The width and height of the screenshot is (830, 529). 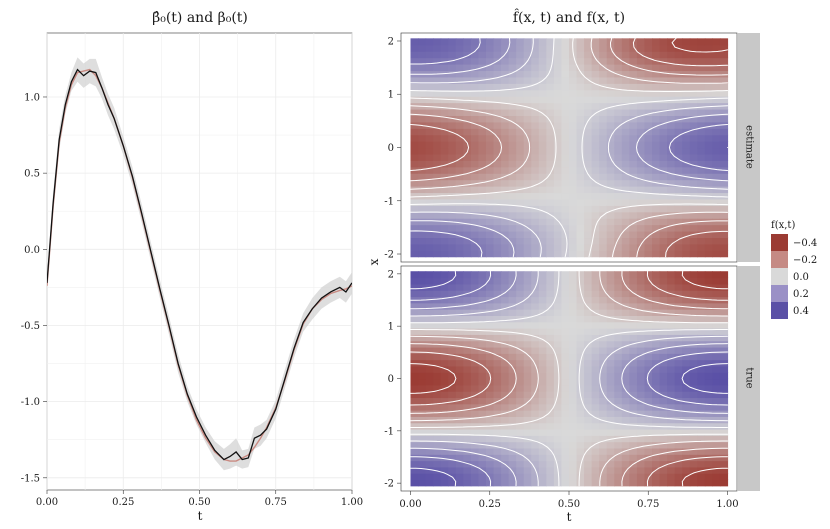 What do you see at coordinates (47, 502) in the screenshot?
I see `x-tick-label: 0.00` at bounding box center [47, 502].